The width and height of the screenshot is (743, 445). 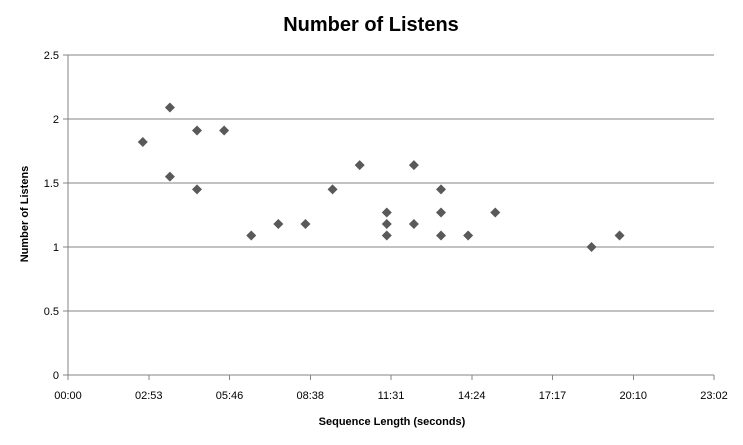 What do you see at coordinates (472, 396) in the screenshot?
I see `x-tick-label: 14:24` at bounding box center [472, 396].